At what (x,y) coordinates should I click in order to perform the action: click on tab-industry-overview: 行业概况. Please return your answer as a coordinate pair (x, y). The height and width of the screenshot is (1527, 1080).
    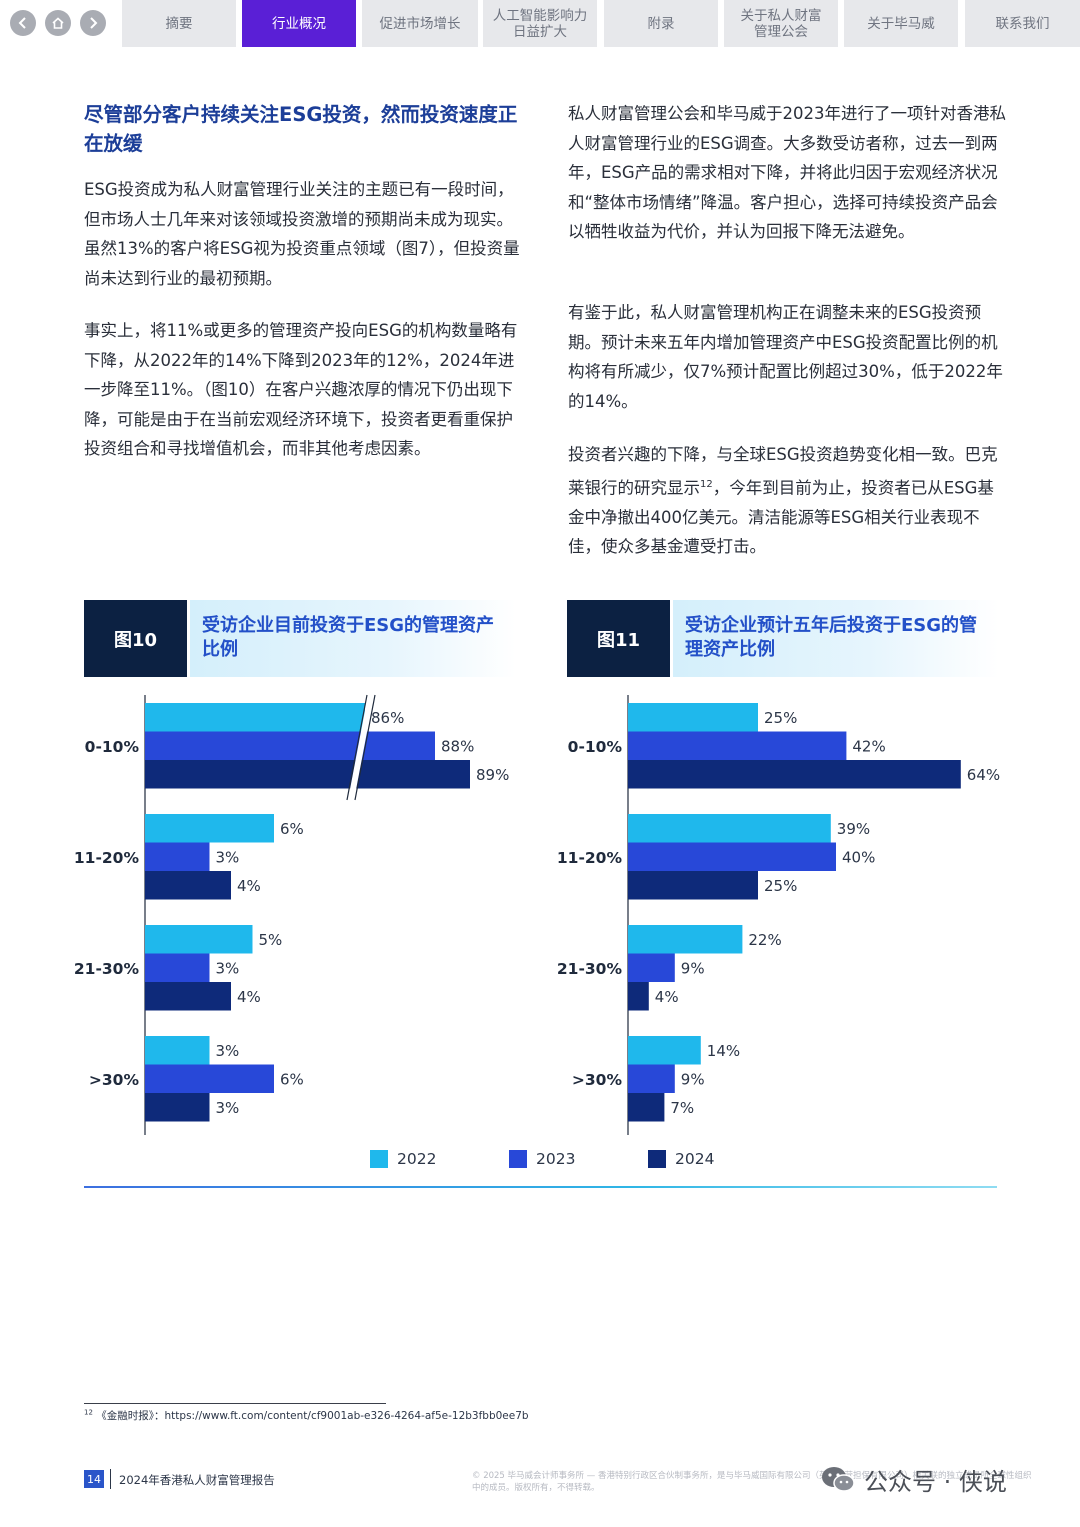
    Looking at the image, I should click on (299, 23).